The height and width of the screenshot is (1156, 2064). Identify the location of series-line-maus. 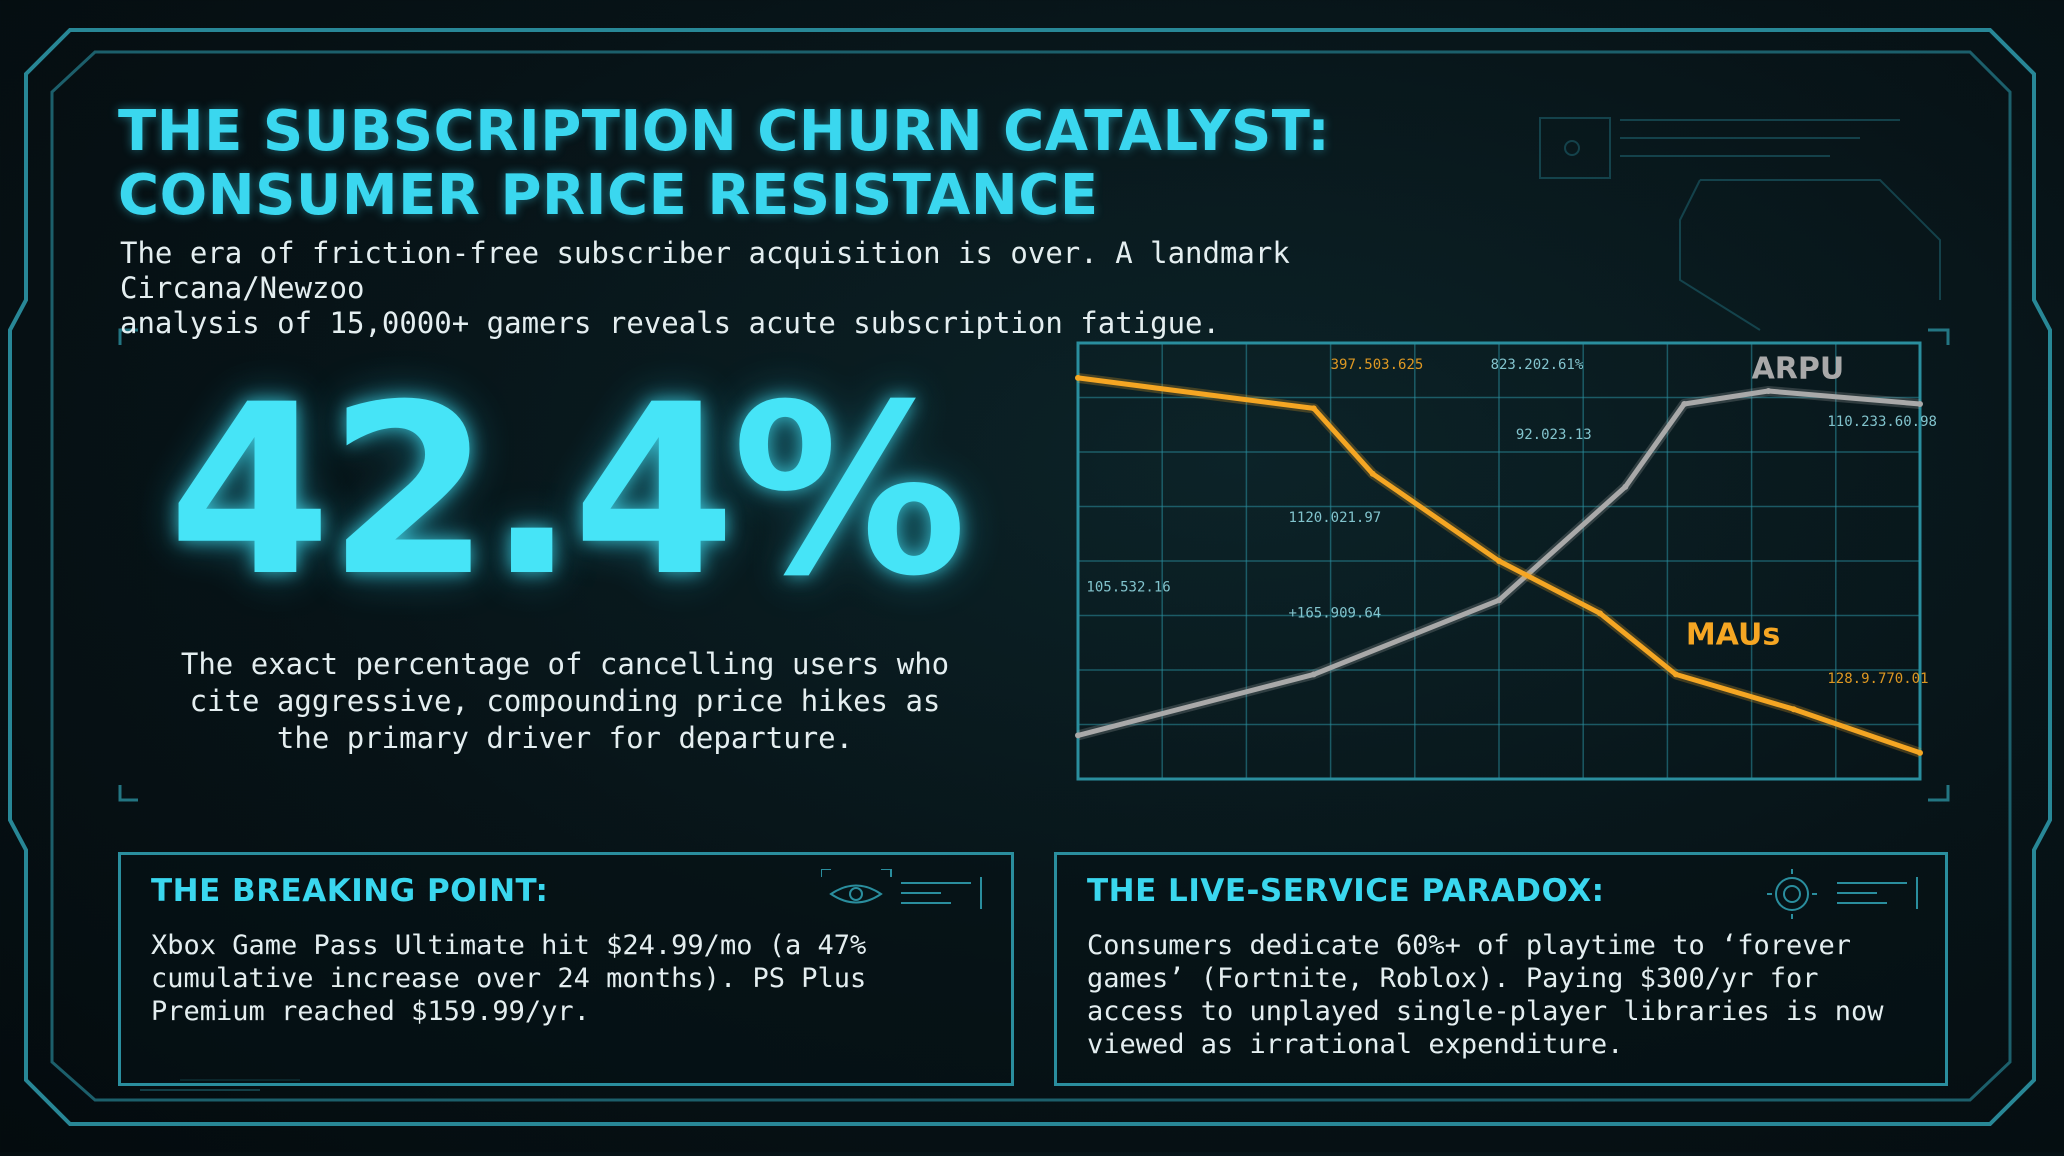
(1499, 565).